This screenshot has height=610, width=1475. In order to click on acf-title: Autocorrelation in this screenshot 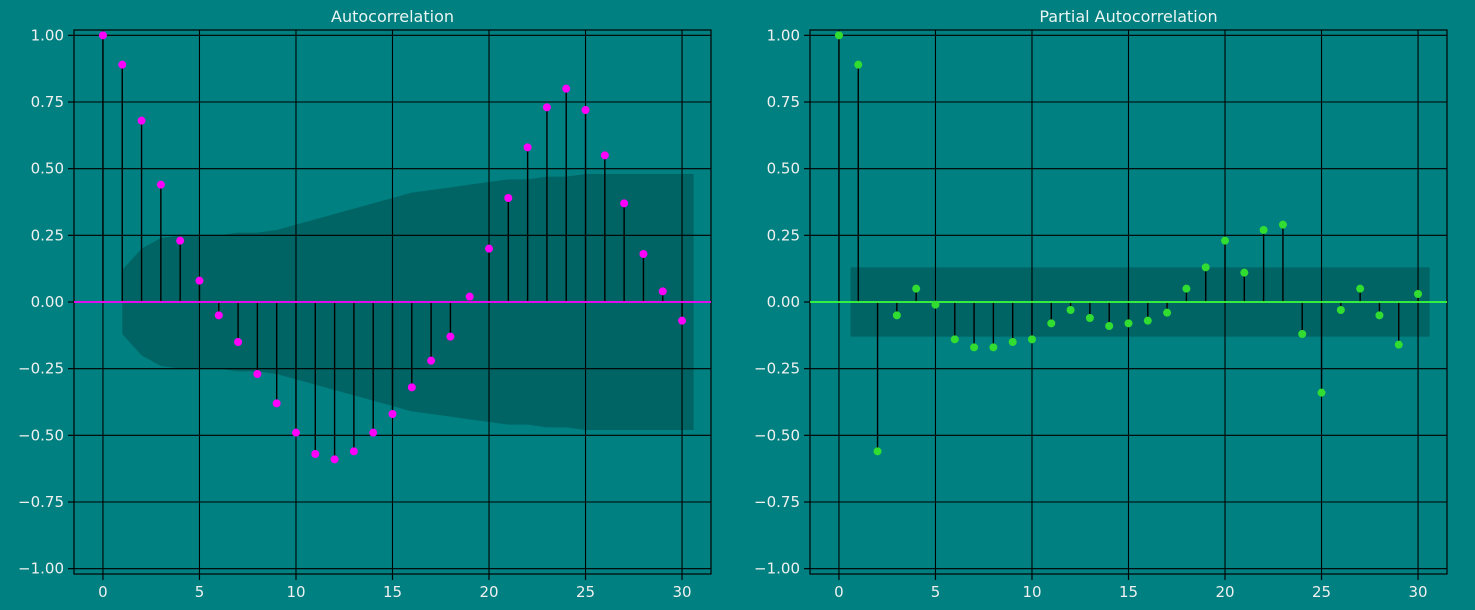, I will do `click(392, 16)`.